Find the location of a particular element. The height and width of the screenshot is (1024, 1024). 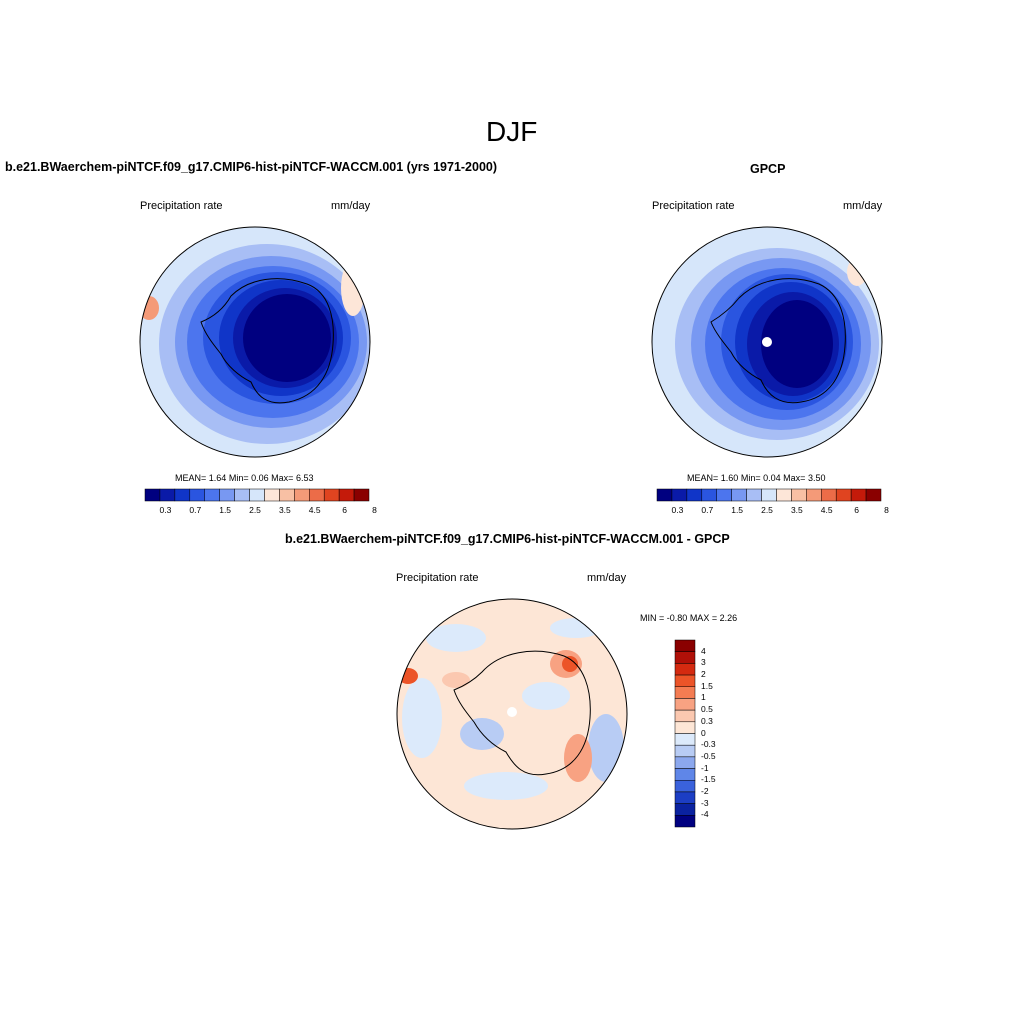

diff-colorbar-tick-label: 1 is located at coordinates (703, 697).